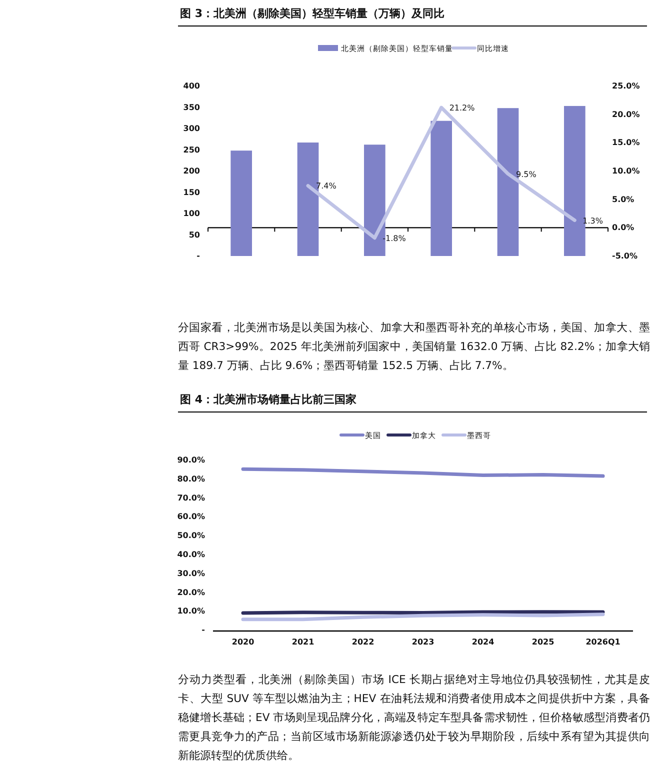 This screenshot has height=780, width=669. Describe the element at coordinates (191, 192) in the screenshot. I see `y-tick-label: 150` at that location.